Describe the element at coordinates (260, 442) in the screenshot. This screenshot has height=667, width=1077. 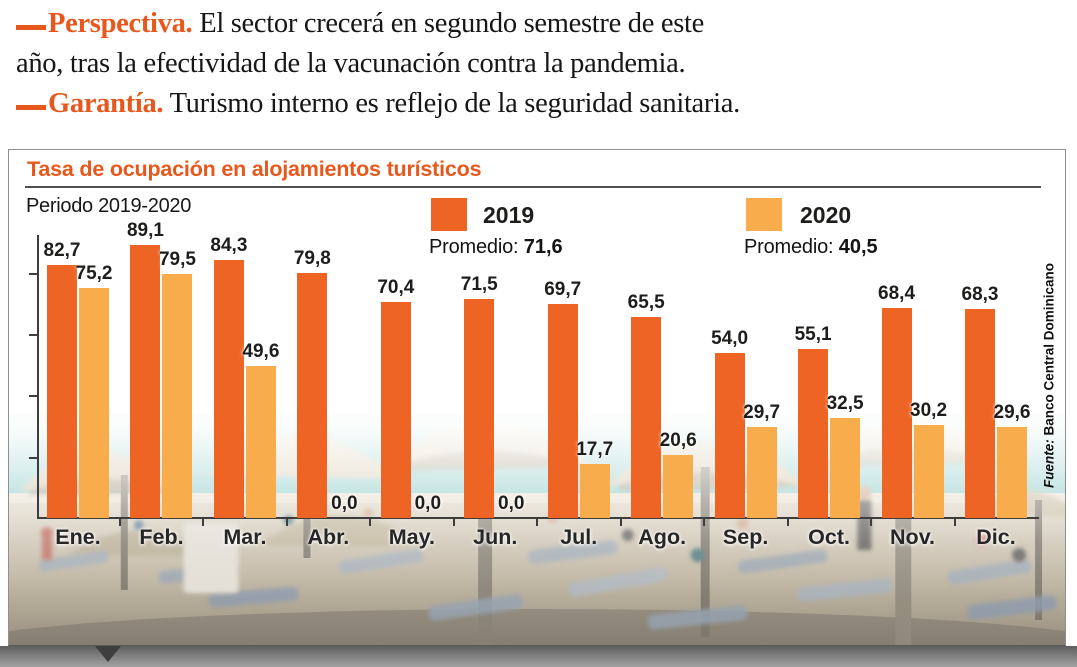
I see `bar-2020-Mar` at that location.